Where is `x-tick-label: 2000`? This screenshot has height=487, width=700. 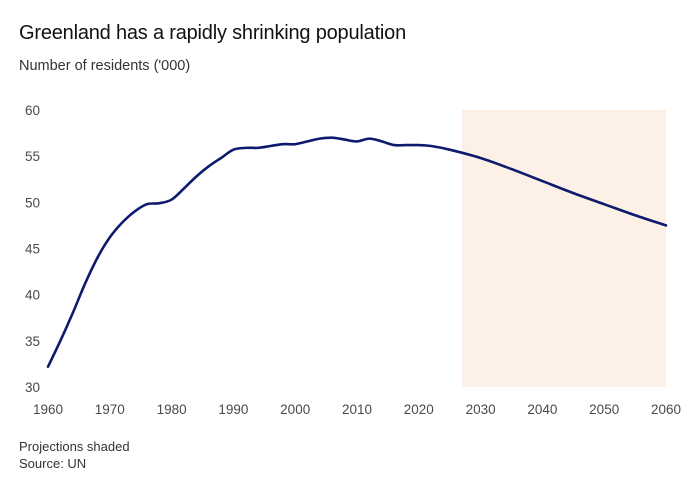 x-tick-label: 2000 is located at coordinates (295, 409).